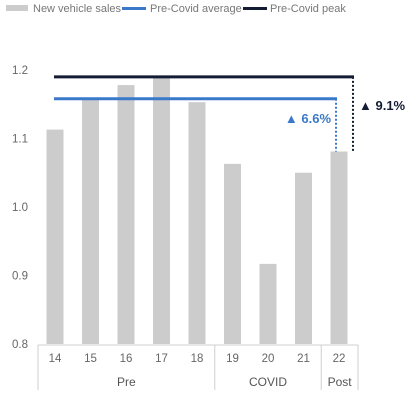 Image resolution: width=409 pixels, height=402 pixels. Describe the element at coordinates (126, 382) in the screenshot. I see `group-label-pre: Pre` at that location.